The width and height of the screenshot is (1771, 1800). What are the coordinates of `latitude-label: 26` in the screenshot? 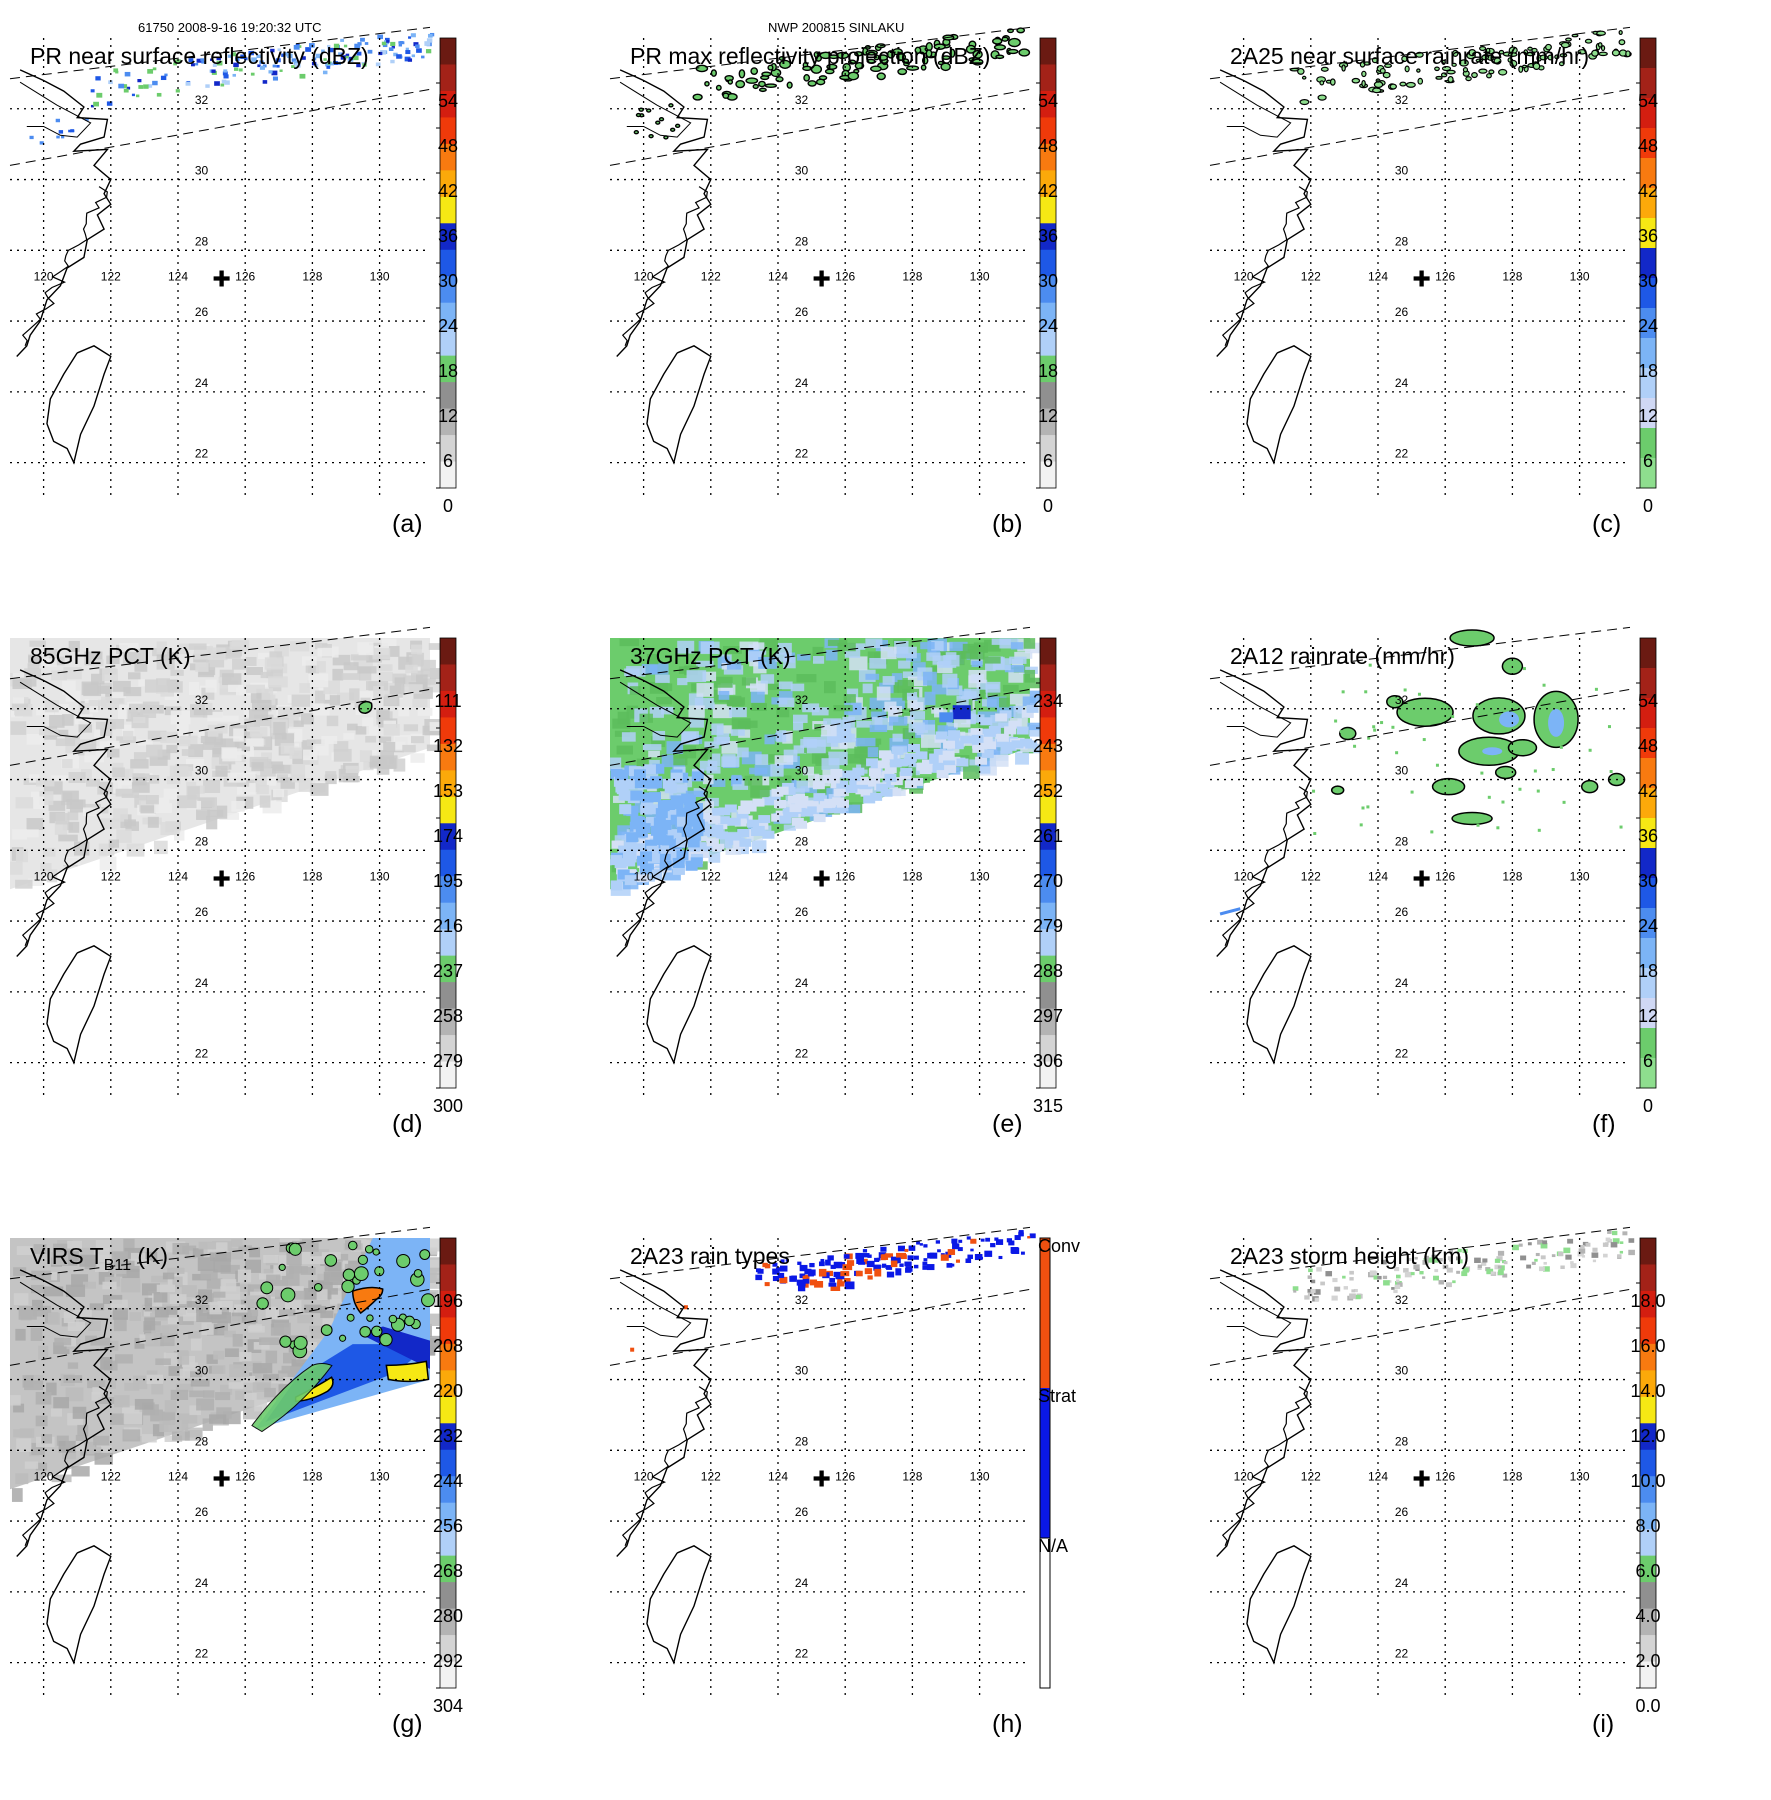 It's located at (202, 1512).